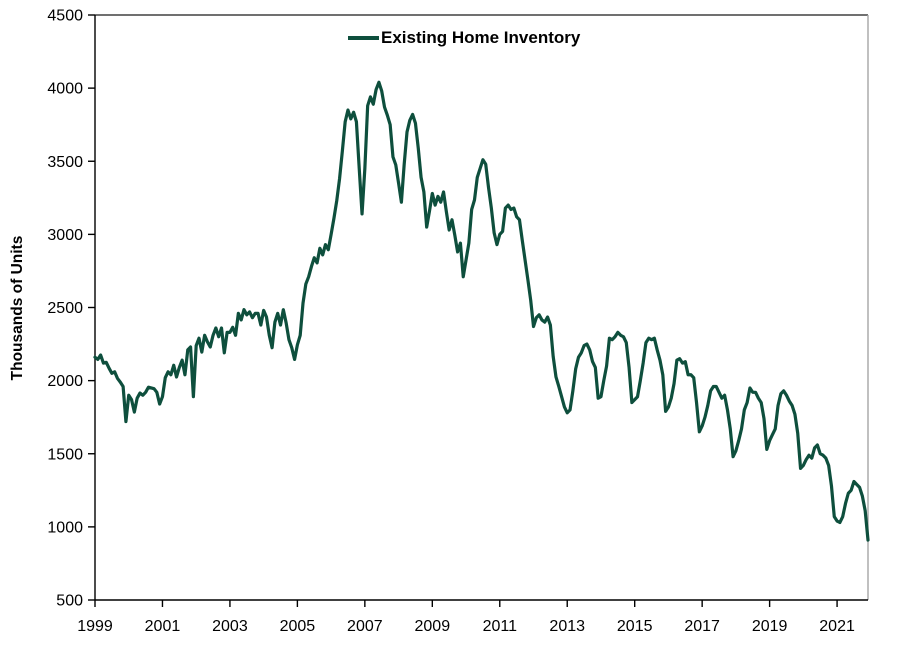 The image size is (900, 655). What do you see at coordinates (65, 381) in the screenshot?
I see `y-tick-label: 2000` at bounding box center [65, 381].